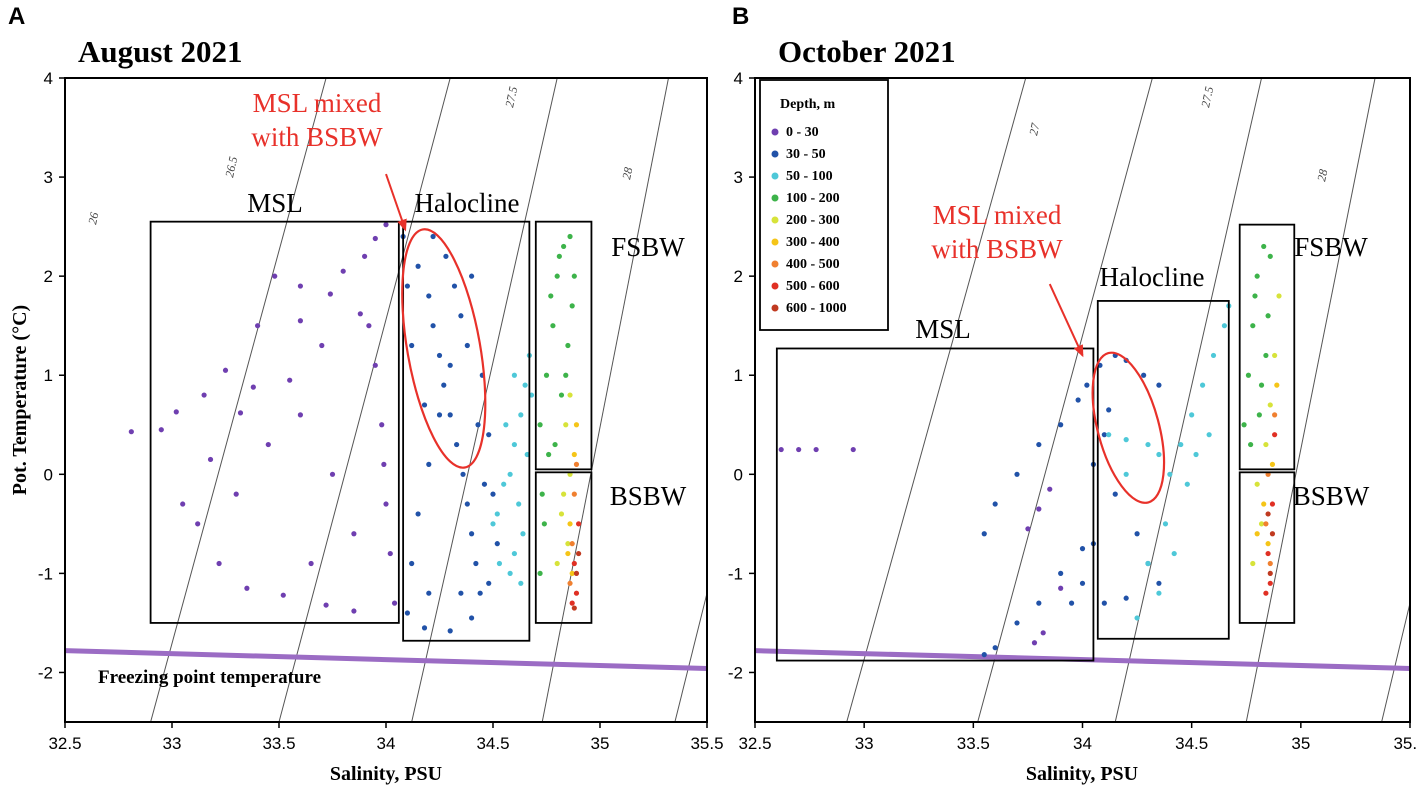  What do you see at coordinates (45, 672) in the screenshot?
I see `y-tick-label: -2` at bounding box center [45, 672].